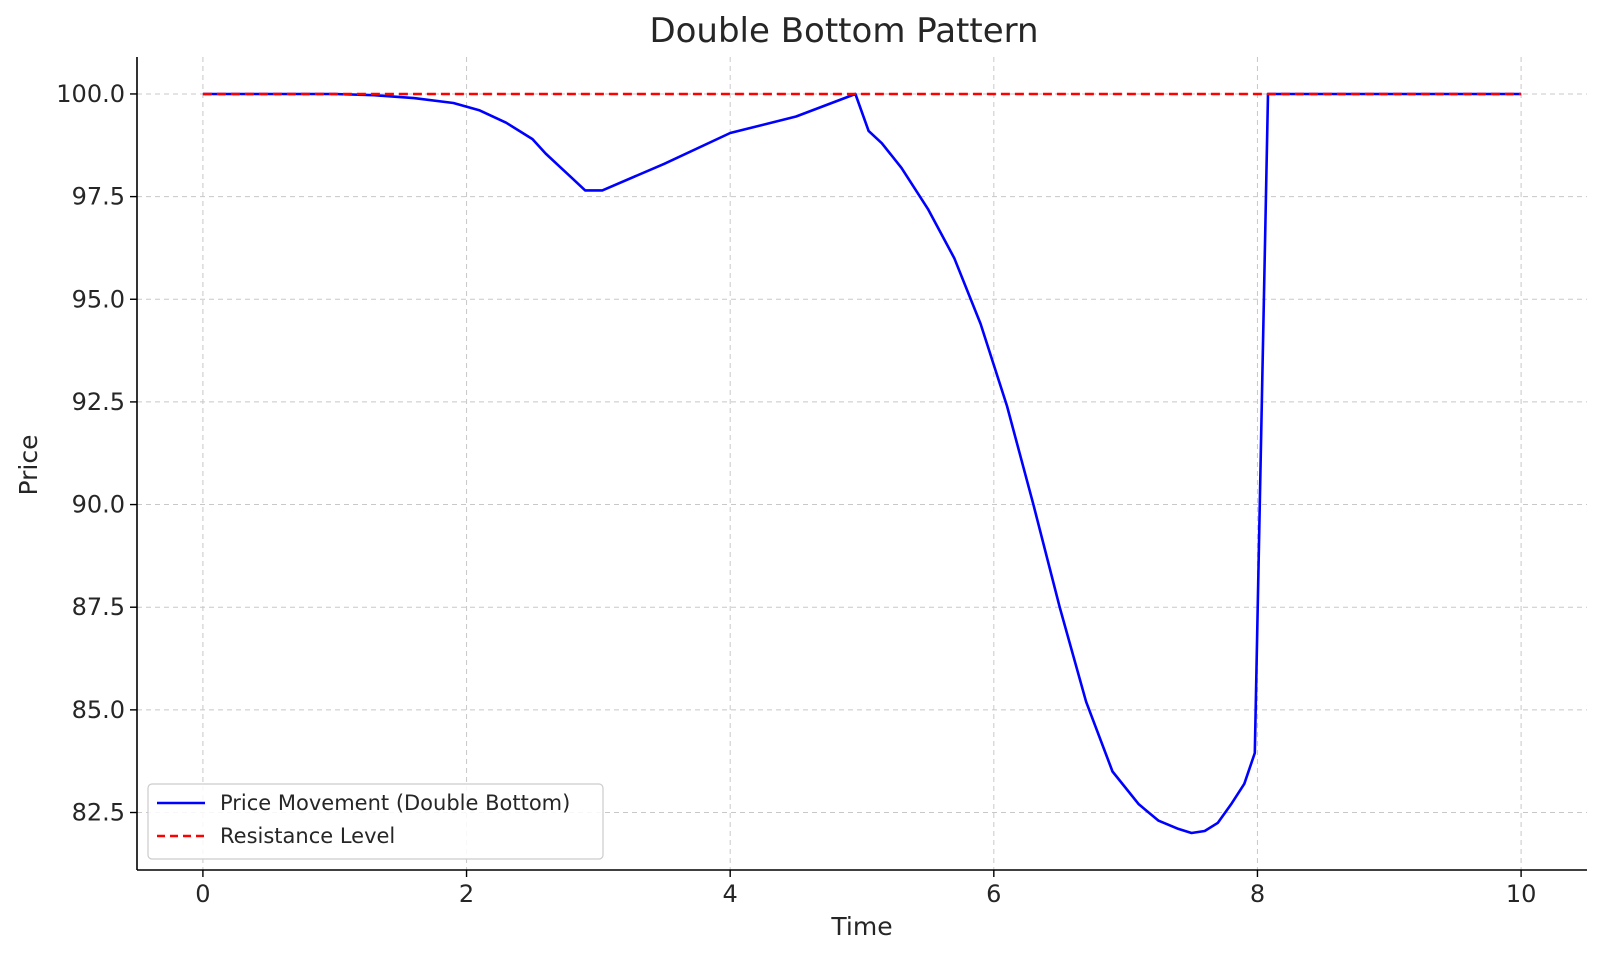  Describe the element at coordinates (202, 894) in the screenshot. I see `x-tick-label: 0` at that location.